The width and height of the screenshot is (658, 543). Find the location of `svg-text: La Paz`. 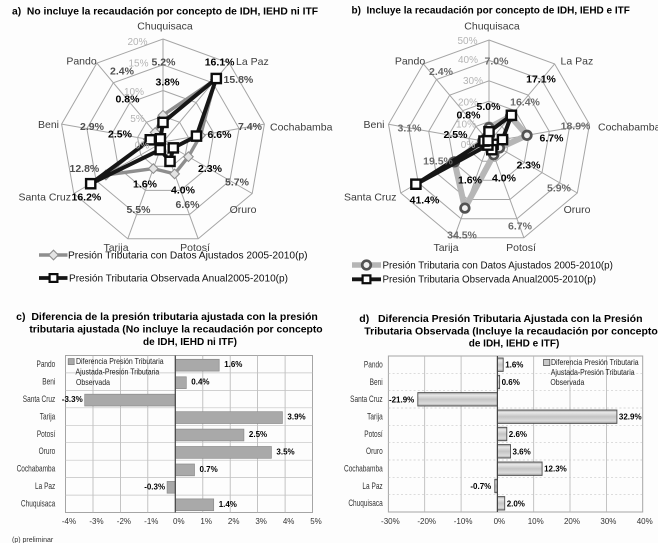

svg-text: La Paz is located at coordinates (372, 486).